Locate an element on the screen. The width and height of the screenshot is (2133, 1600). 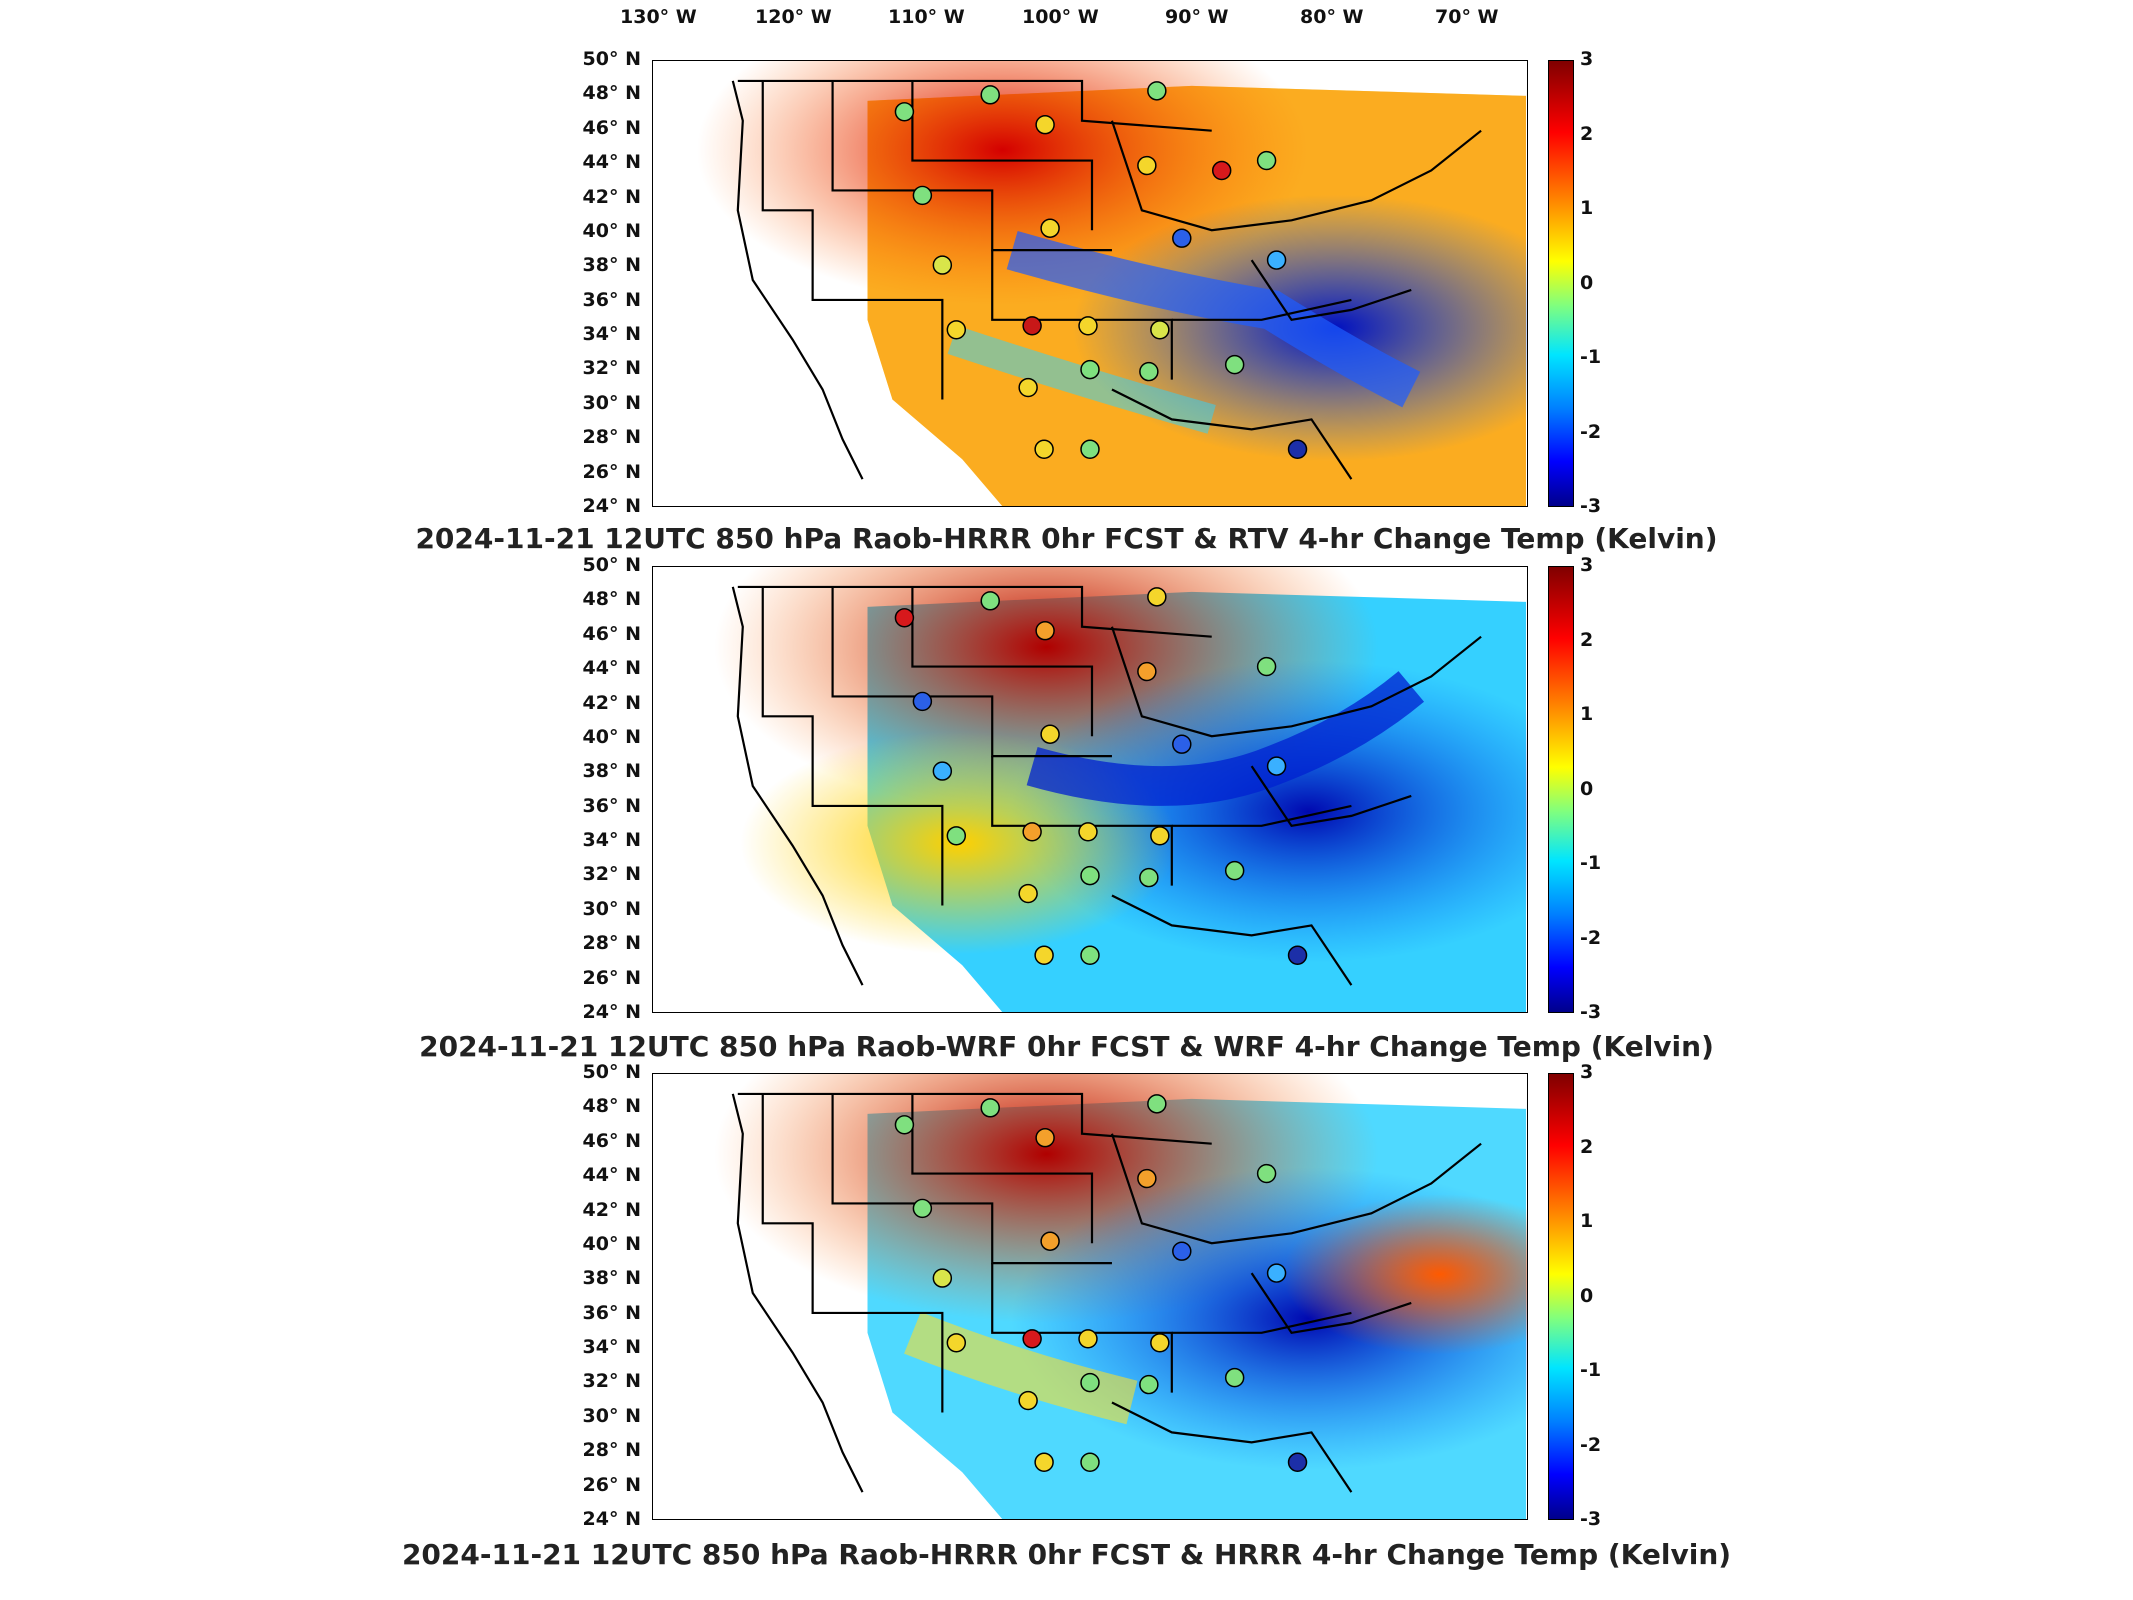
lon-label: 120° W is located at coordinates (793, 17).